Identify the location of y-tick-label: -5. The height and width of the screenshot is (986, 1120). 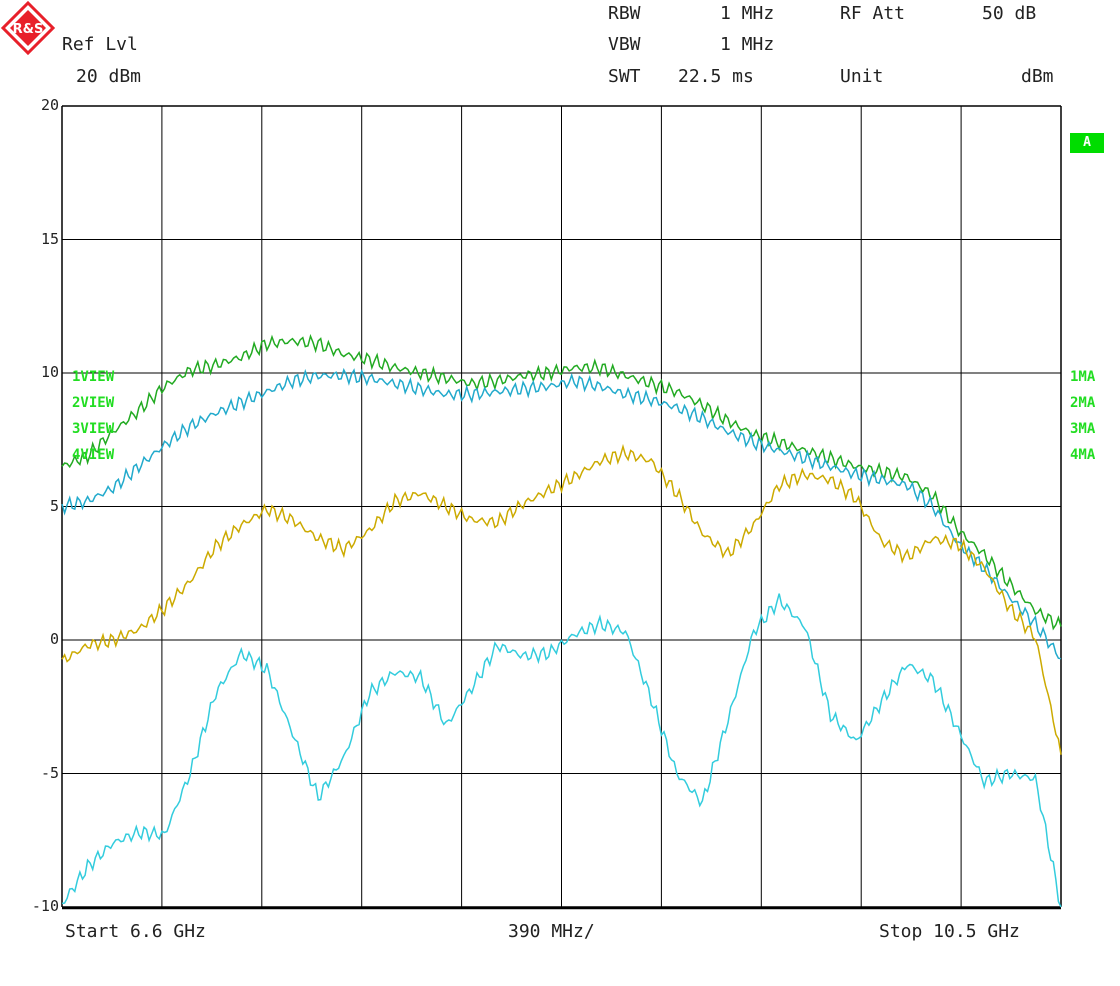
(49, 772).